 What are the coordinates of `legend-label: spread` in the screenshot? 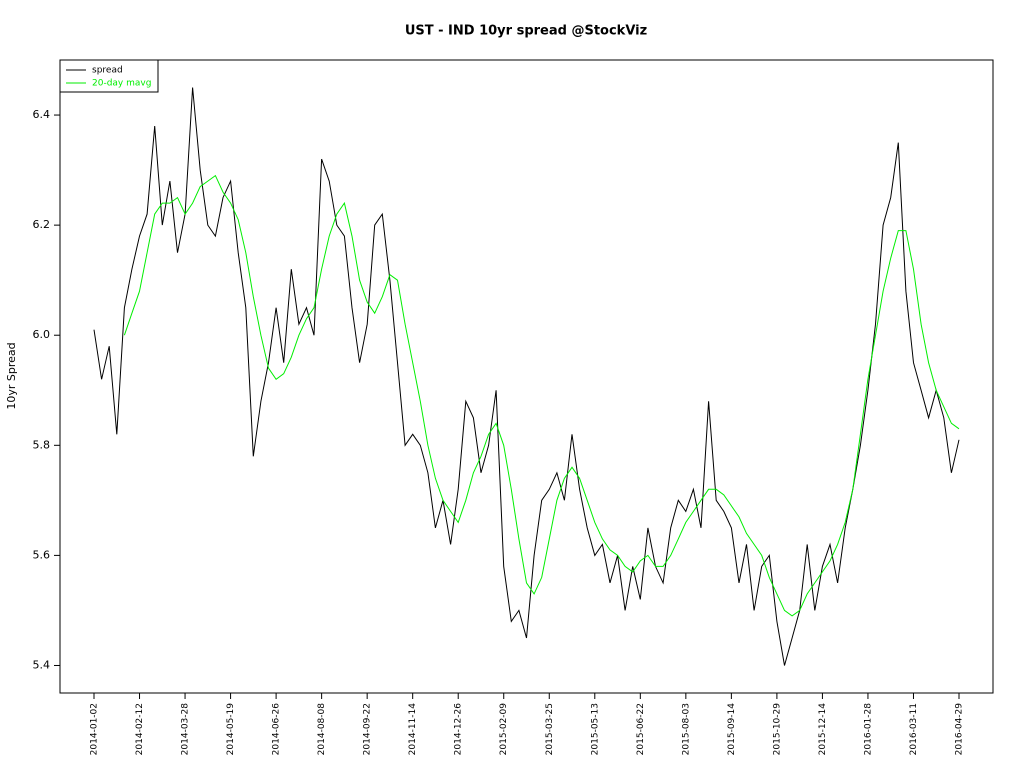 It's located at (107, 71).